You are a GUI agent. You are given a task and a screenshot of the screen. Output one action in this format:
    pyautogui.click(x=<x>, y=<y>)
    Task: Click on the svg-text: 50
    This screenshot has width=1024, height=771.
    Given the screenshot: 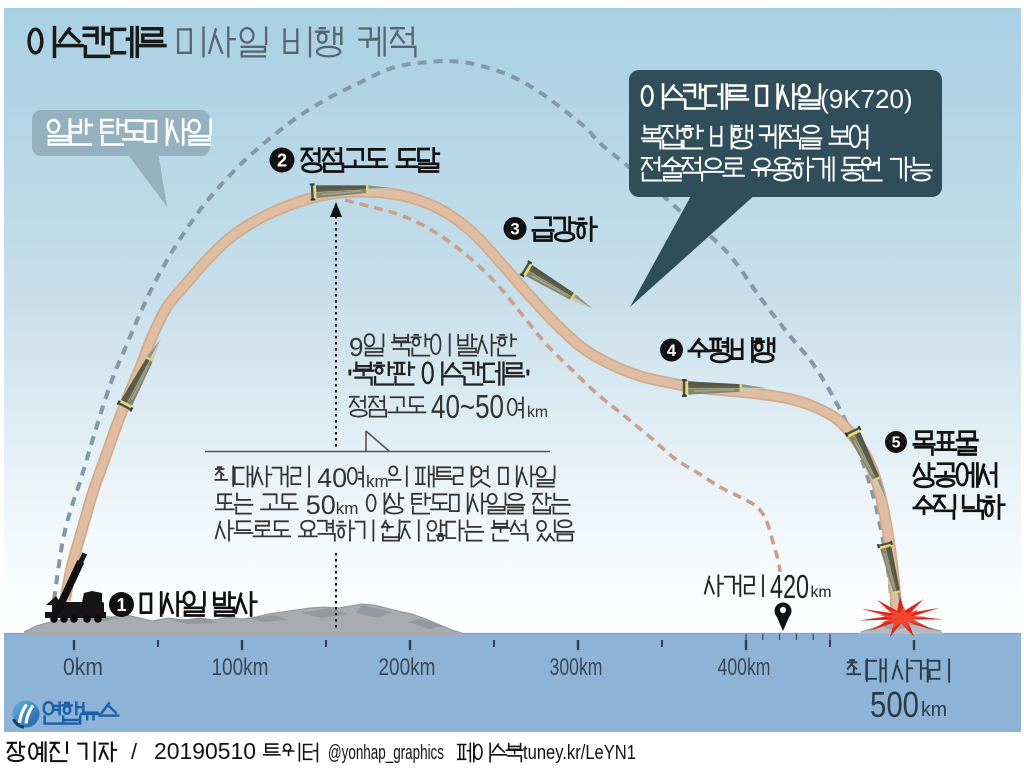 What is the action you would take?
    pyautogui.click(x=321, y=505)
    